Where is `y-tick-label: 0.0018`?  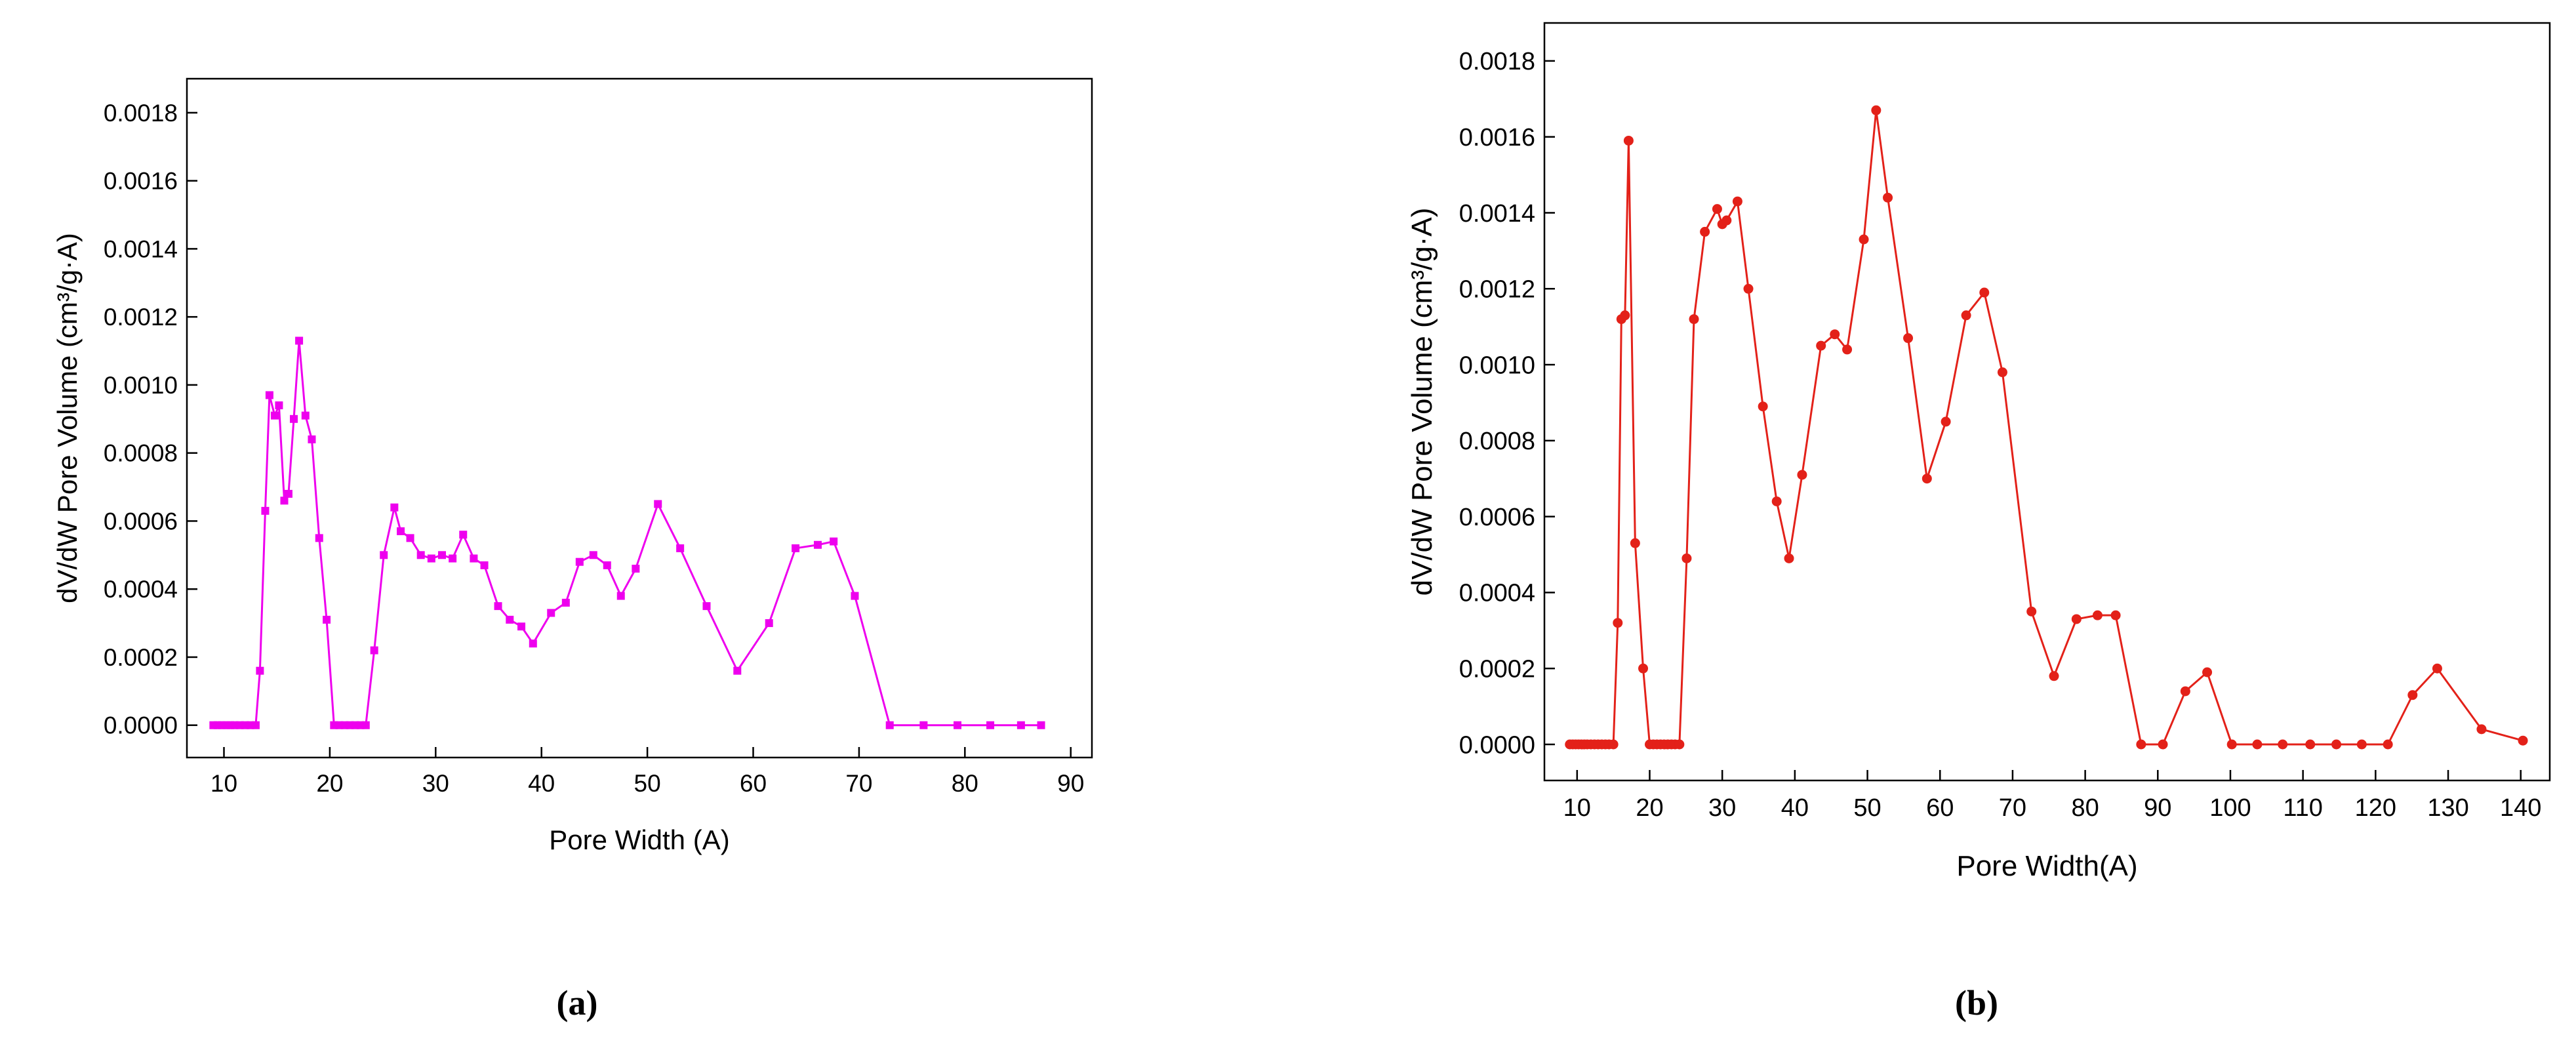
y-tick-label: 0.0018 is located at coordinates (141, 113).